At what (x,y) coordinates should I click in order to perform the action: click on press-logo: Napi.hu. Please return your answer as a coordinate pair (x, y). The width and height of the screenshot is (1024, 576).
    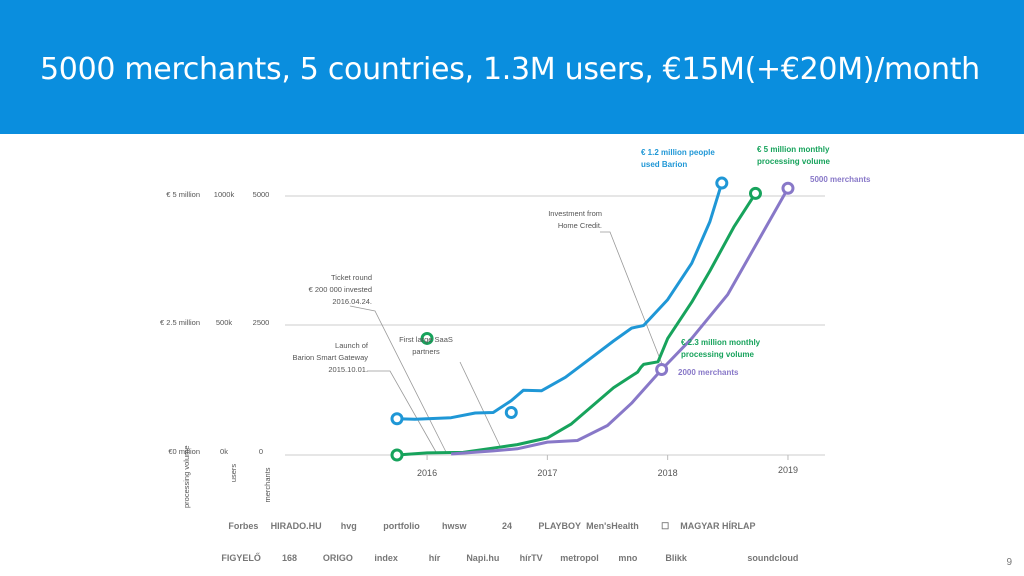
    Looking at the image, I should click on (483, 558).